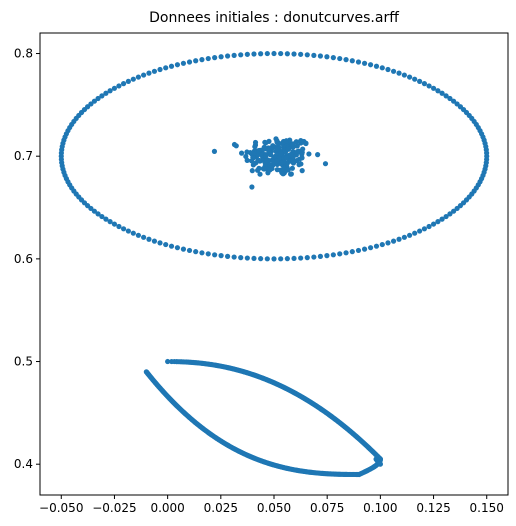 The width and height of the screenshot is (516, 526). Describe the element at coordinates (61, 508) in the screenshot. I see `x-tick-label: −0.050` at that location.